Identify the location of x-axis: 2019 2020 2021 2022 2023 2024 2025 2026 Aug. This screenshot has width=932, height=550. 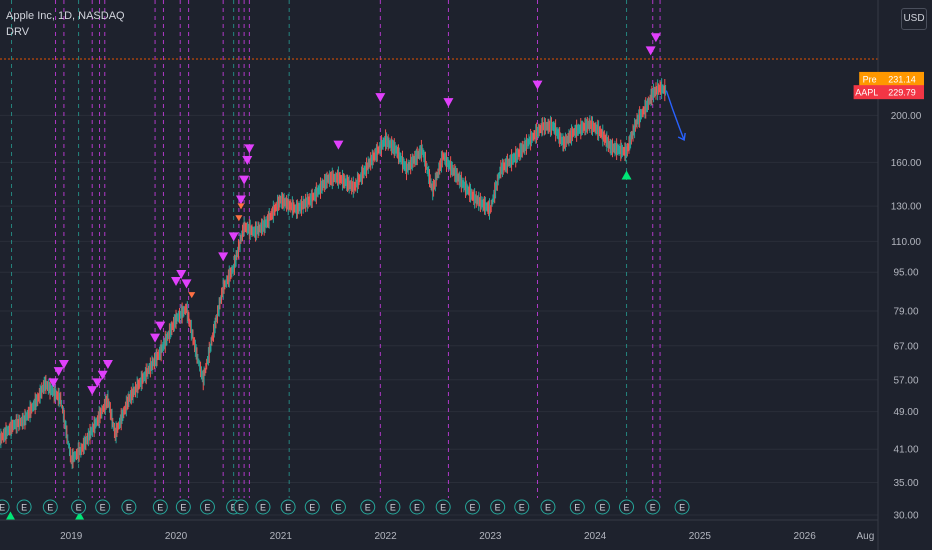
(467, 536).